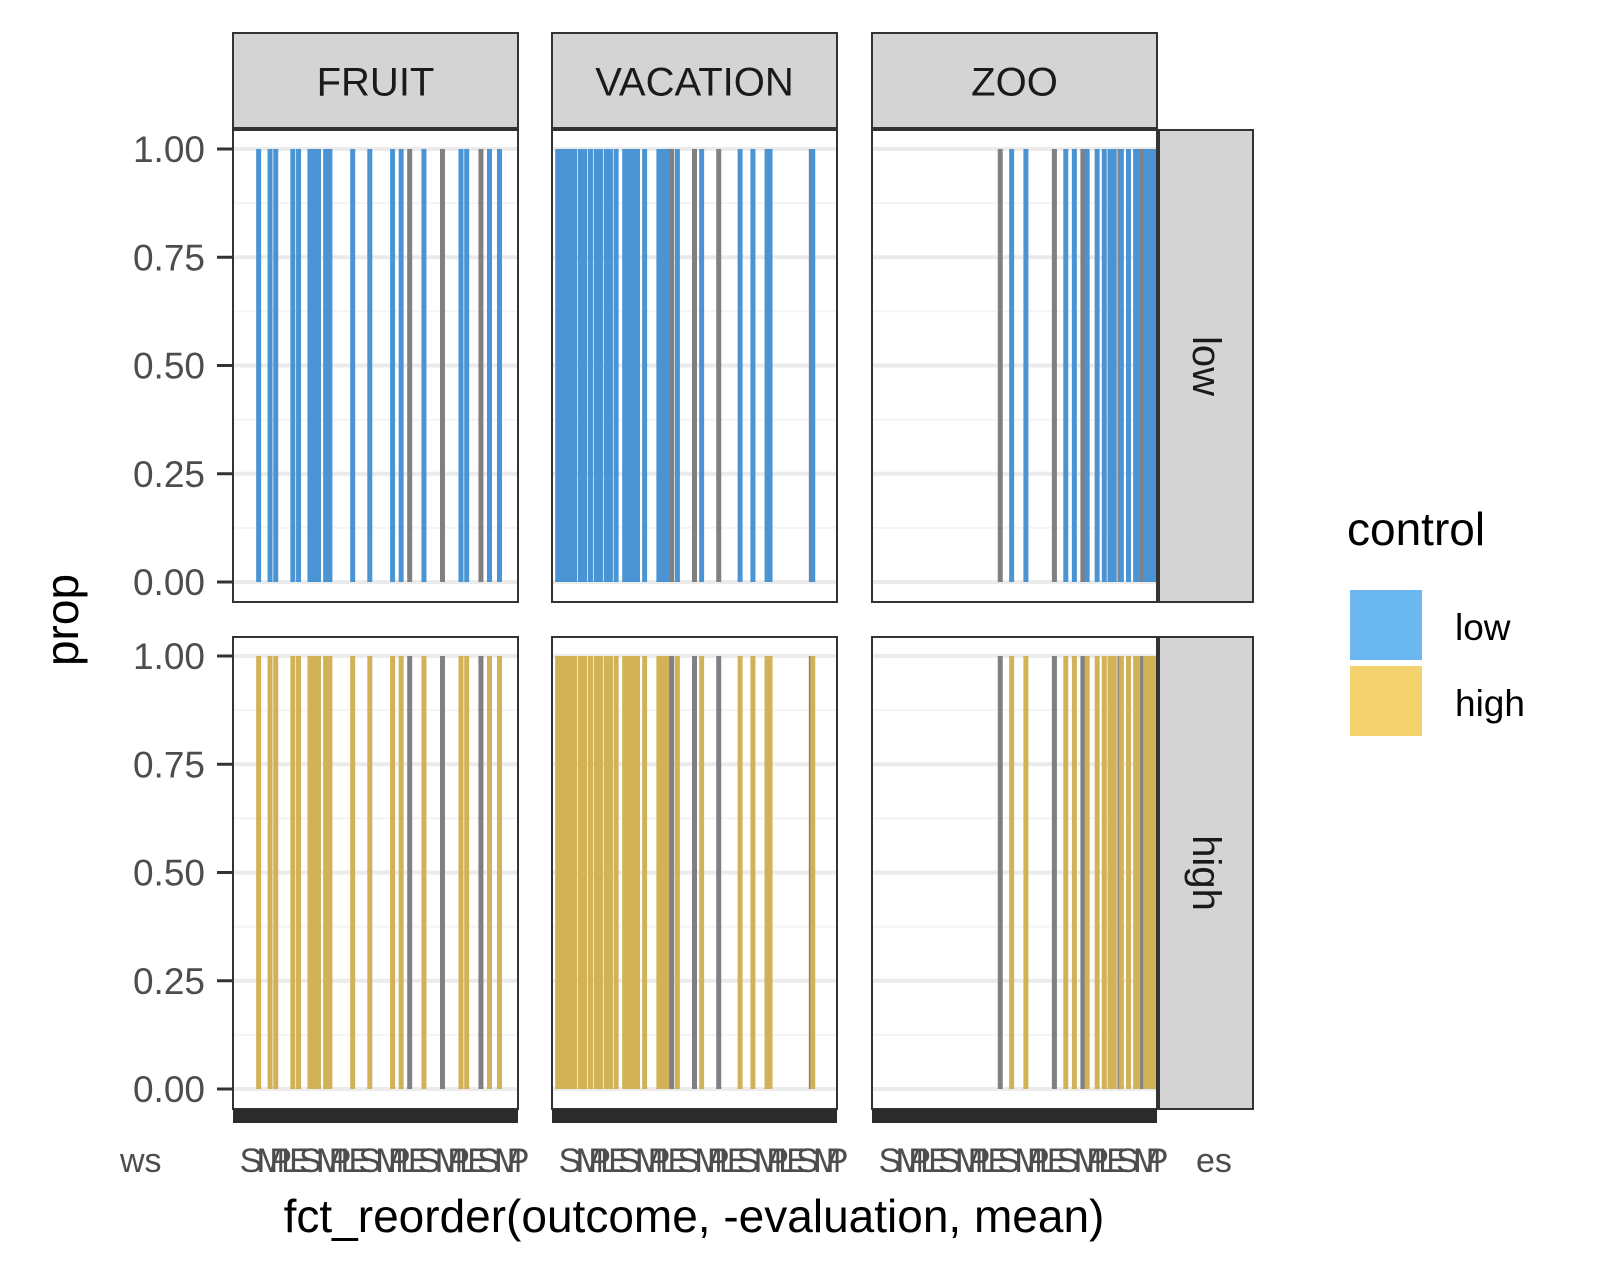 The width and height of the screenshot is (1600, 1280). I want to click on y-tick-label: 0.00, so click(169, 1089).